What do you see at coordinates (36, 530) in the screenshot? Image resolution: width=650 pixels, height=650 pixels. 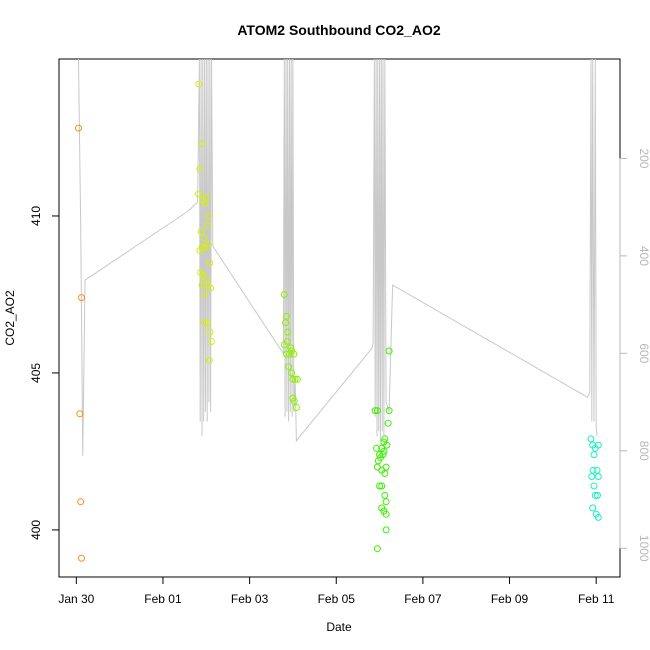 I see `y-tick-label: 400` at bounding box center [36, 530].